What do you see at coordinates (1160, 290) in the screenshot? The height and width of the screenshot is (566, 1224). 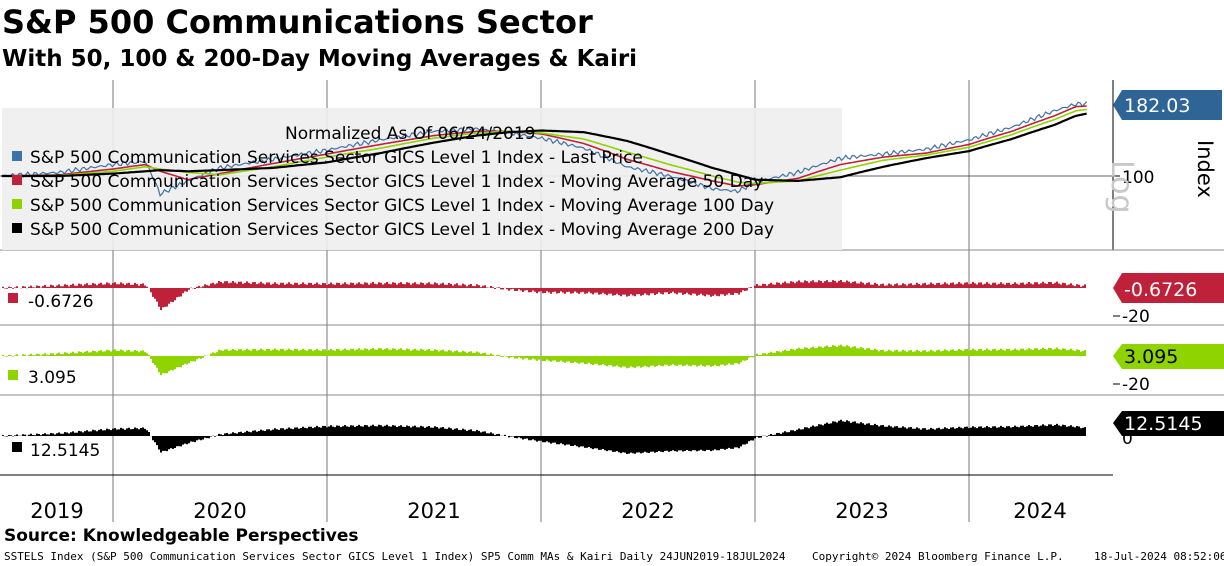 I see `kairi1-tag-value: -0.6726` at bounding box center [1160, 290].